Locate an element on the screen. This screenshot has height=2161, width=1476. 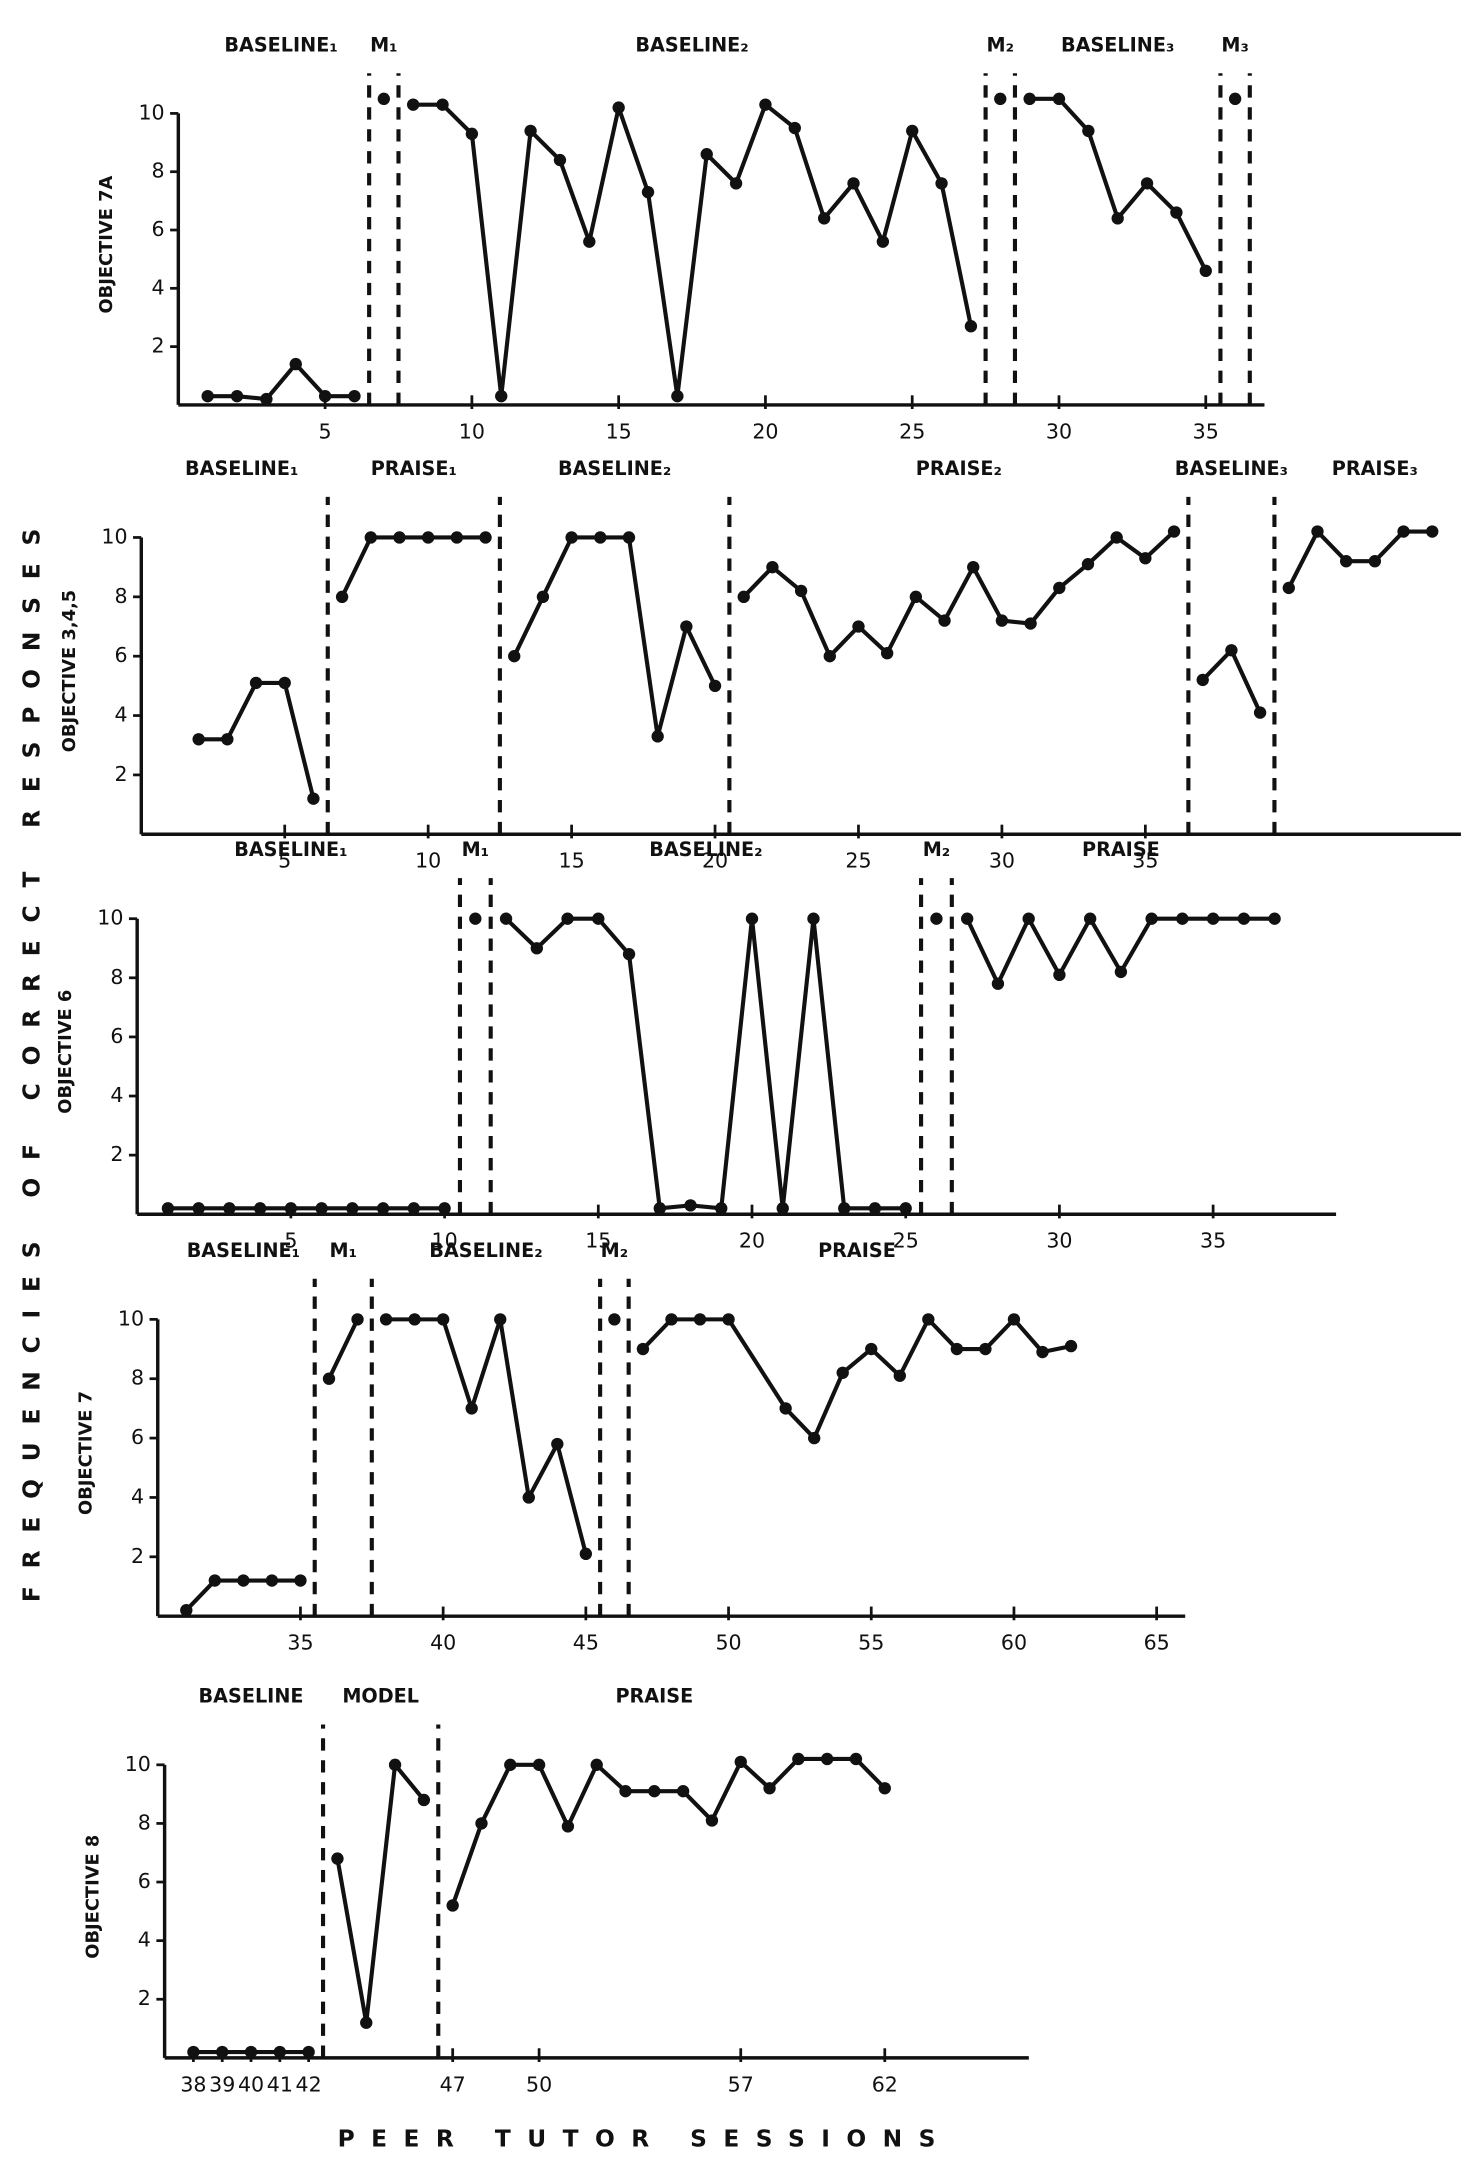
x-tick-label: 42 is located at coordinates (309, 2084).